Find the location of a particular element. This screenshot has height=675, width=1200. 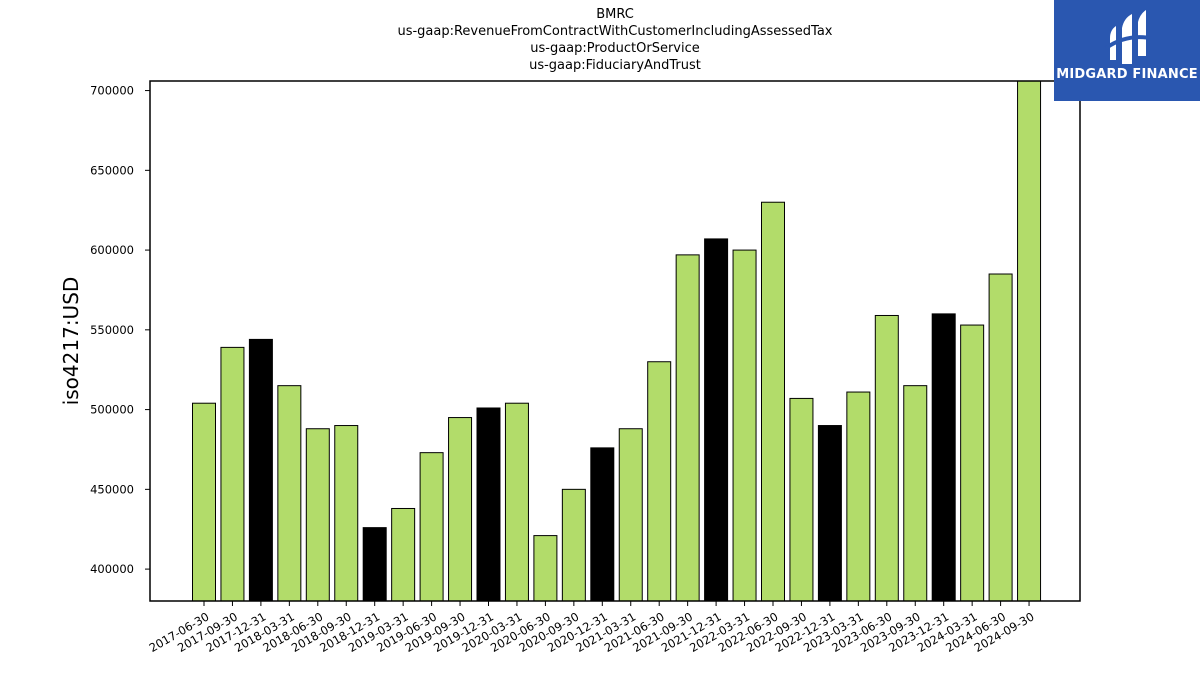

y-tick-label: 600000 is located at coordinates (112, 250).